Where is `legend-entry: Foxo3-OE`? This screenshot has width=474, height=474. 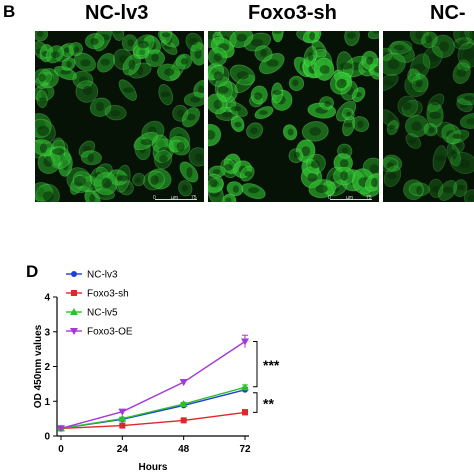 legend-entry: Foxo3-OE is located at coordinates (99, 332).